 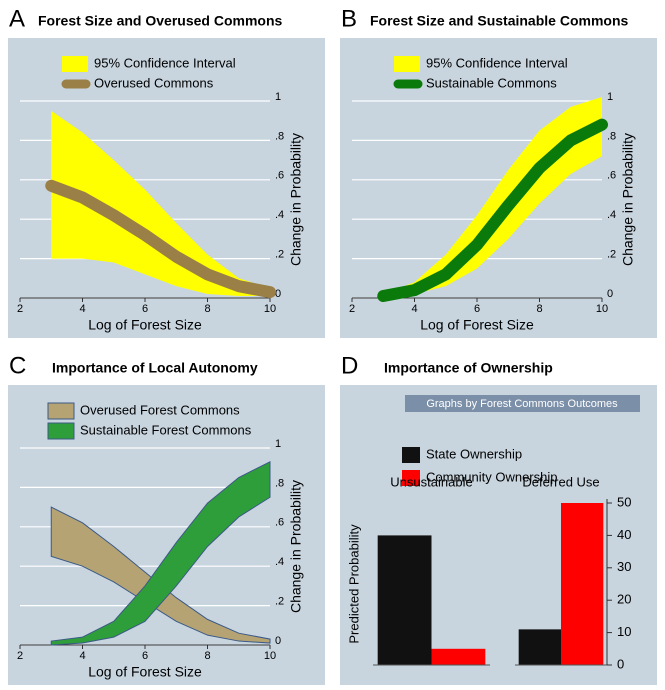 I want to click on facet-label: Graphs by Forest Commons Outcomes, so click(x=522, y=404).